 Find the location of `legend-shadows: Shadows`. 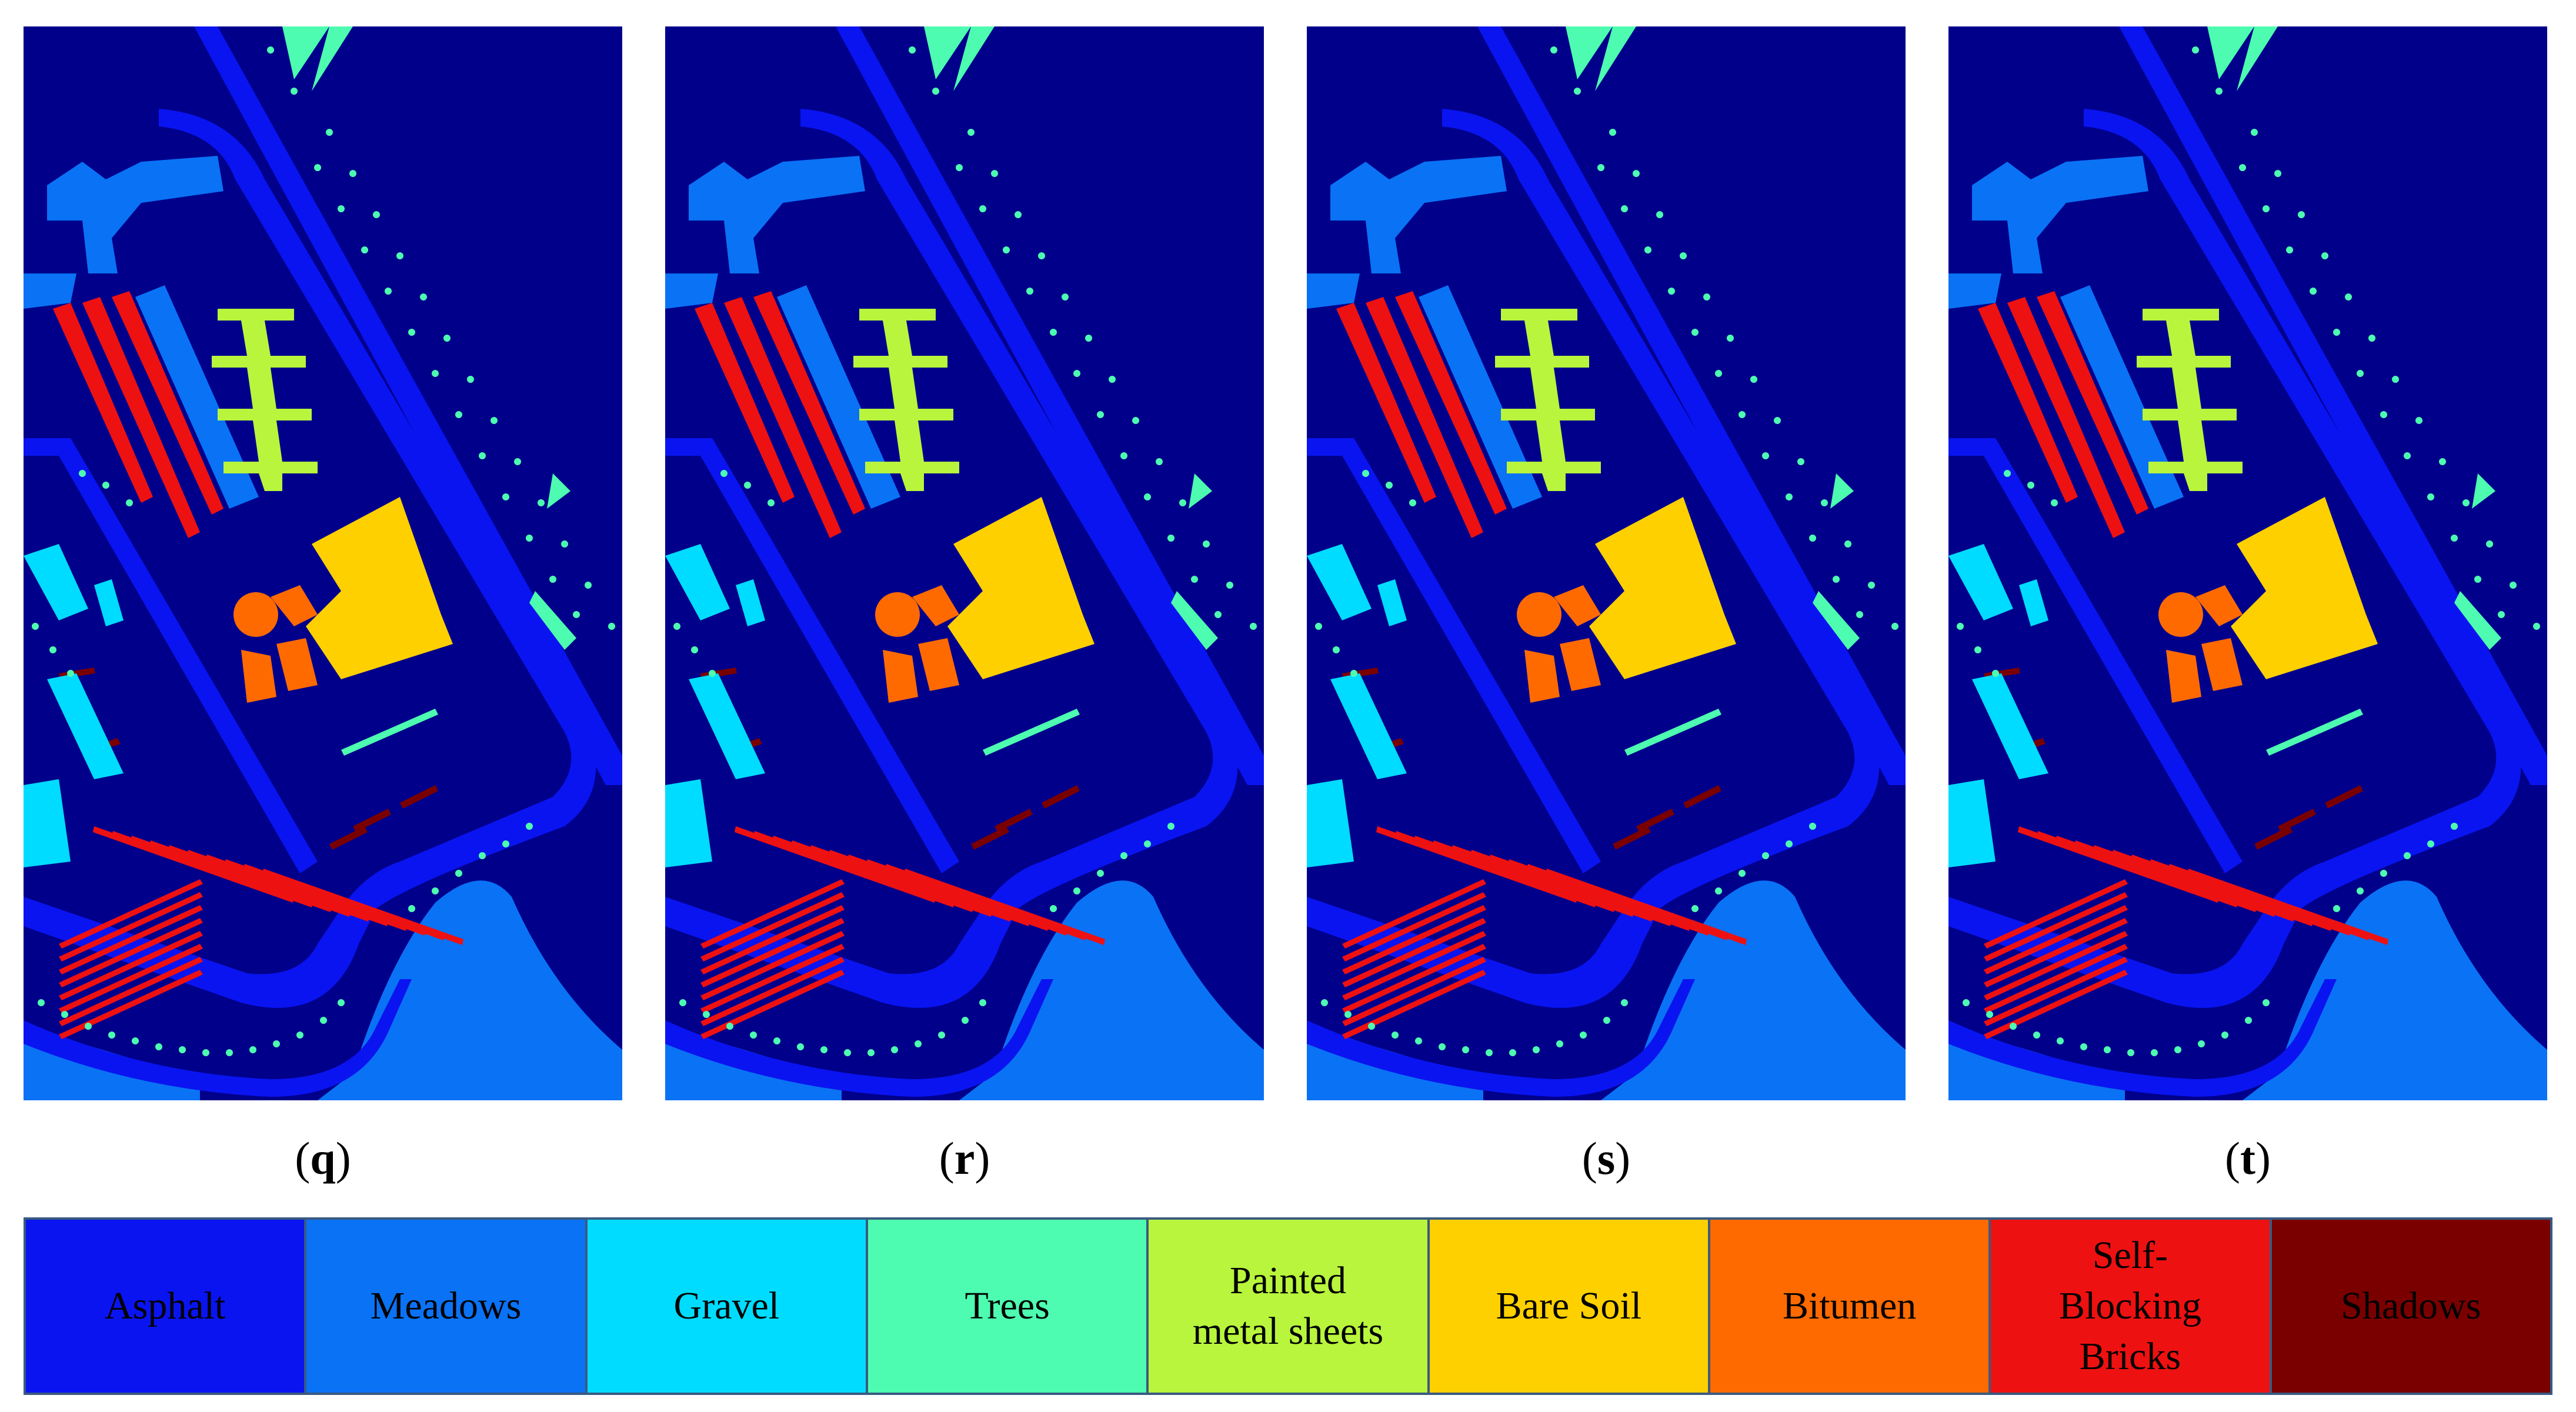

legend-shadows: Shadows is located at coordinates (2410, 1306).